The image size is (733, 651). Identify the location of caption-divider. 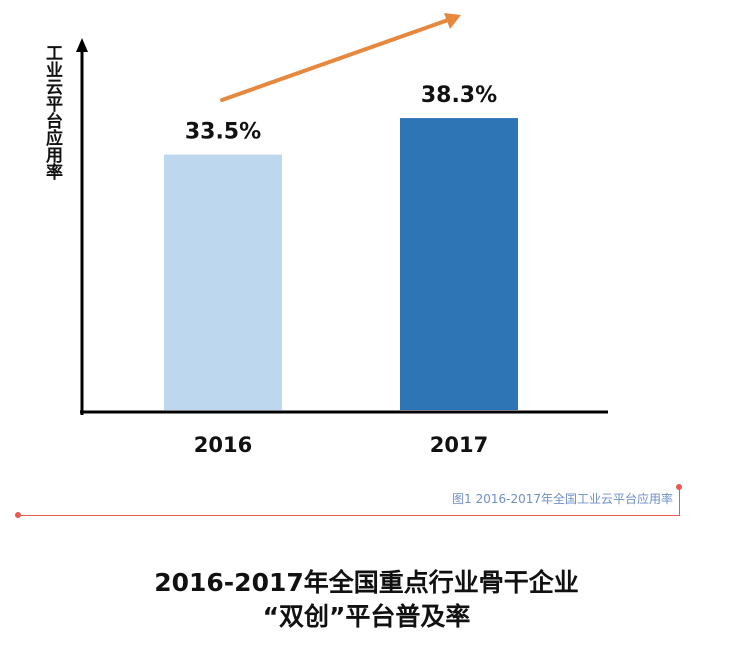
(349, 515).